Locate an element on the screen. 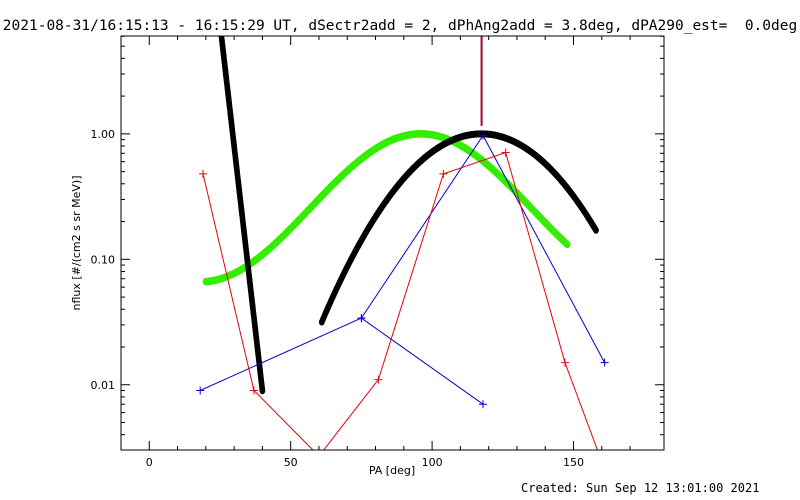 The image size is (800, 500). x-tick-label: 50 is located at coordinates (291, 462).